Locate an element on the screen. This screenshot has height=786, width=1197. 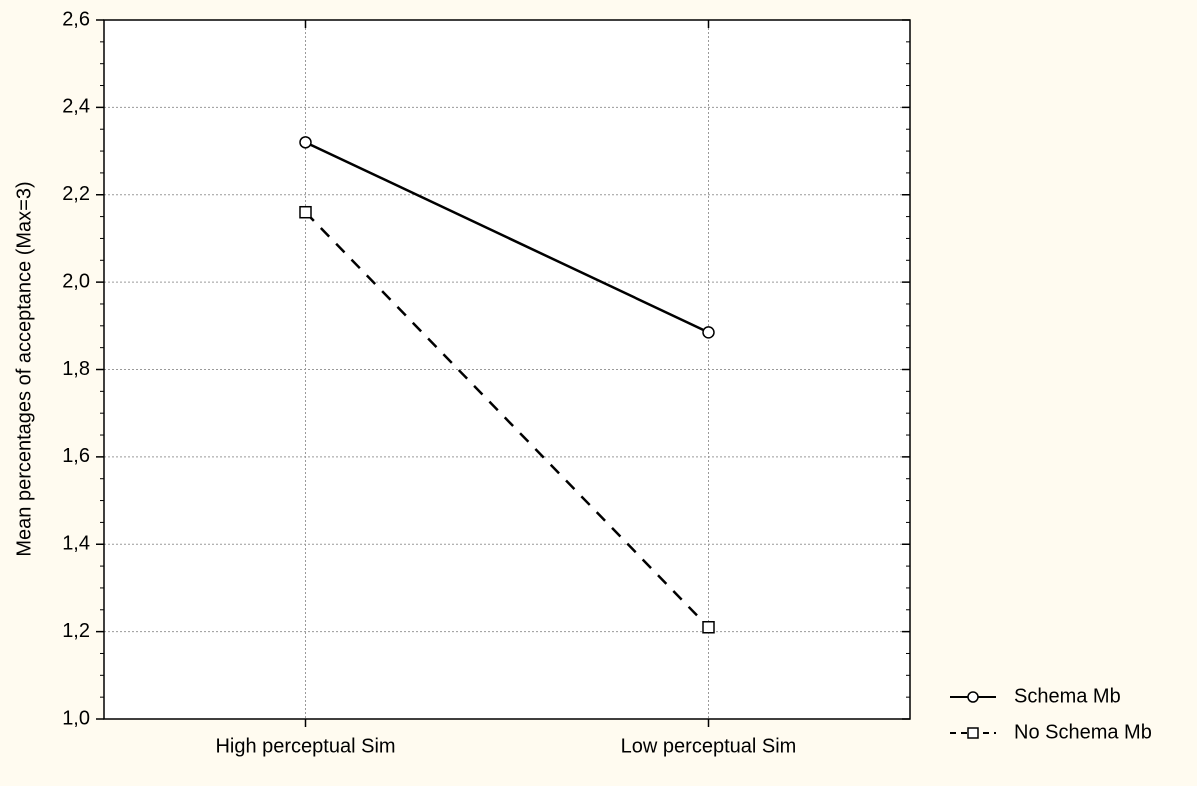
y-tick-label: 2,2 is located at coordinates (76, 194).